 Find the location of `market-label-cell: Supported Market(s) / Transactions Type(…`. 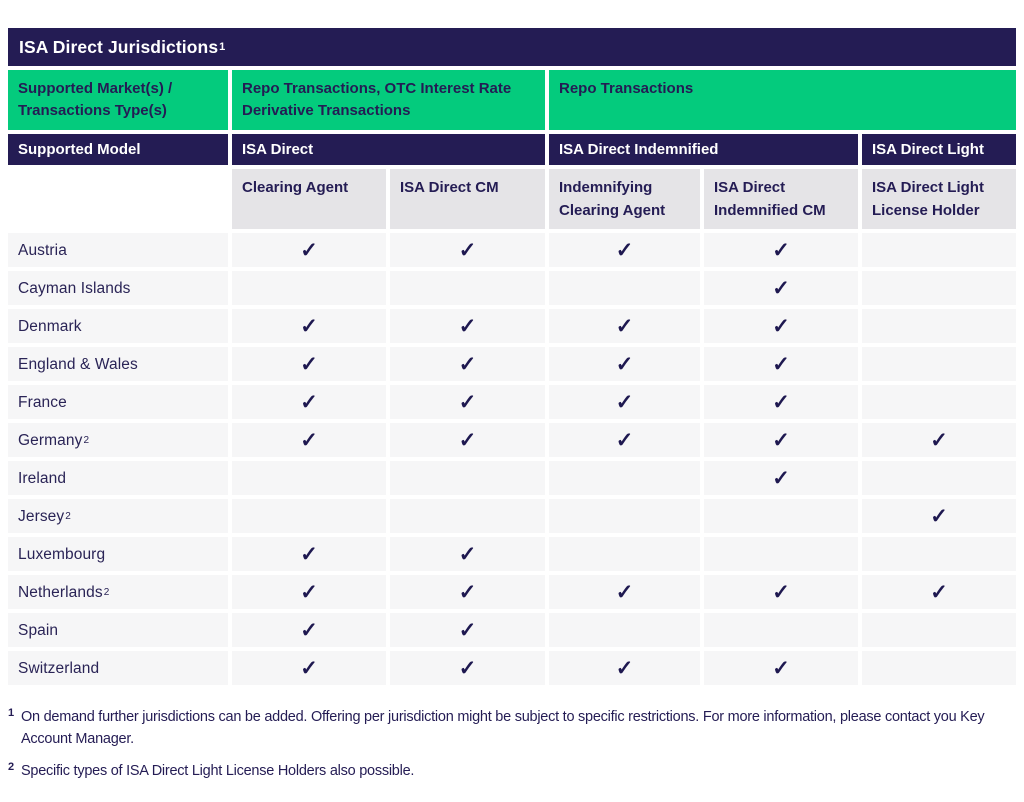

market-label-cell: Supported Market(s) / Transactions Type(… is located at coordinates (118, 100).